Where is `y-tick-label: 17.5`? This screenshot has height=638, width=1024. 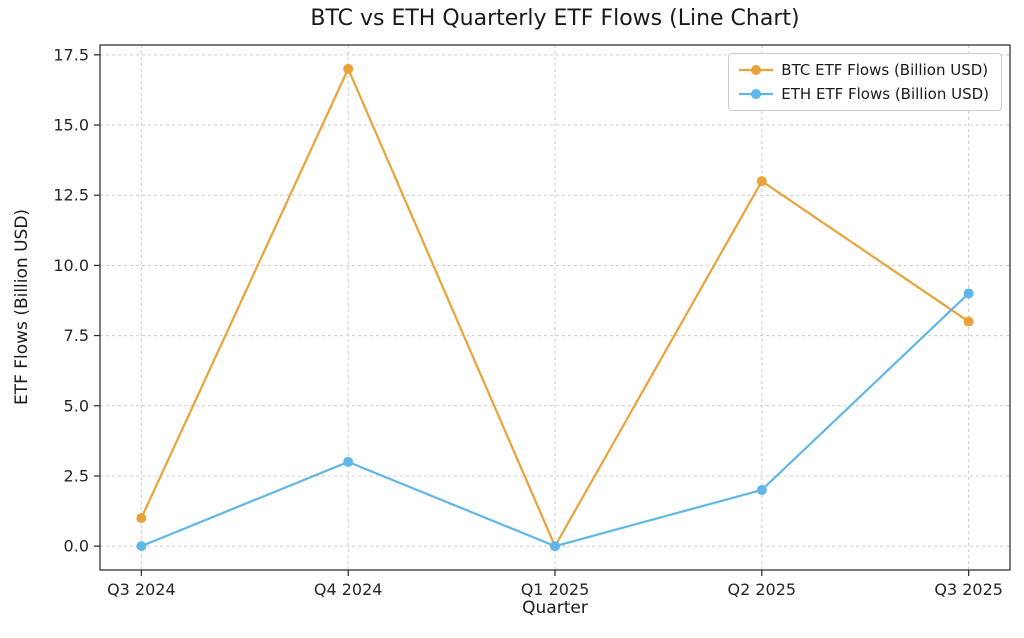
y-tick-label: 17.5 is located at coordinates (71, 54).